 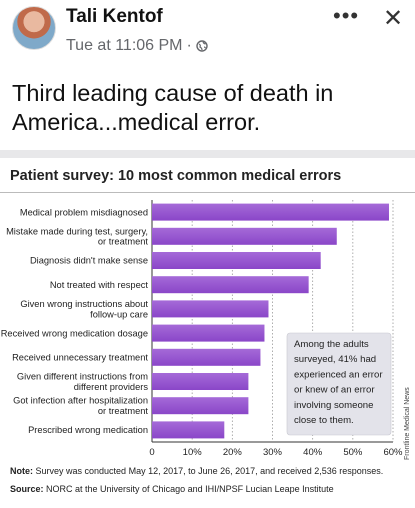 I want to click on callout-text: Among the adults, so click(x=331, y=344).